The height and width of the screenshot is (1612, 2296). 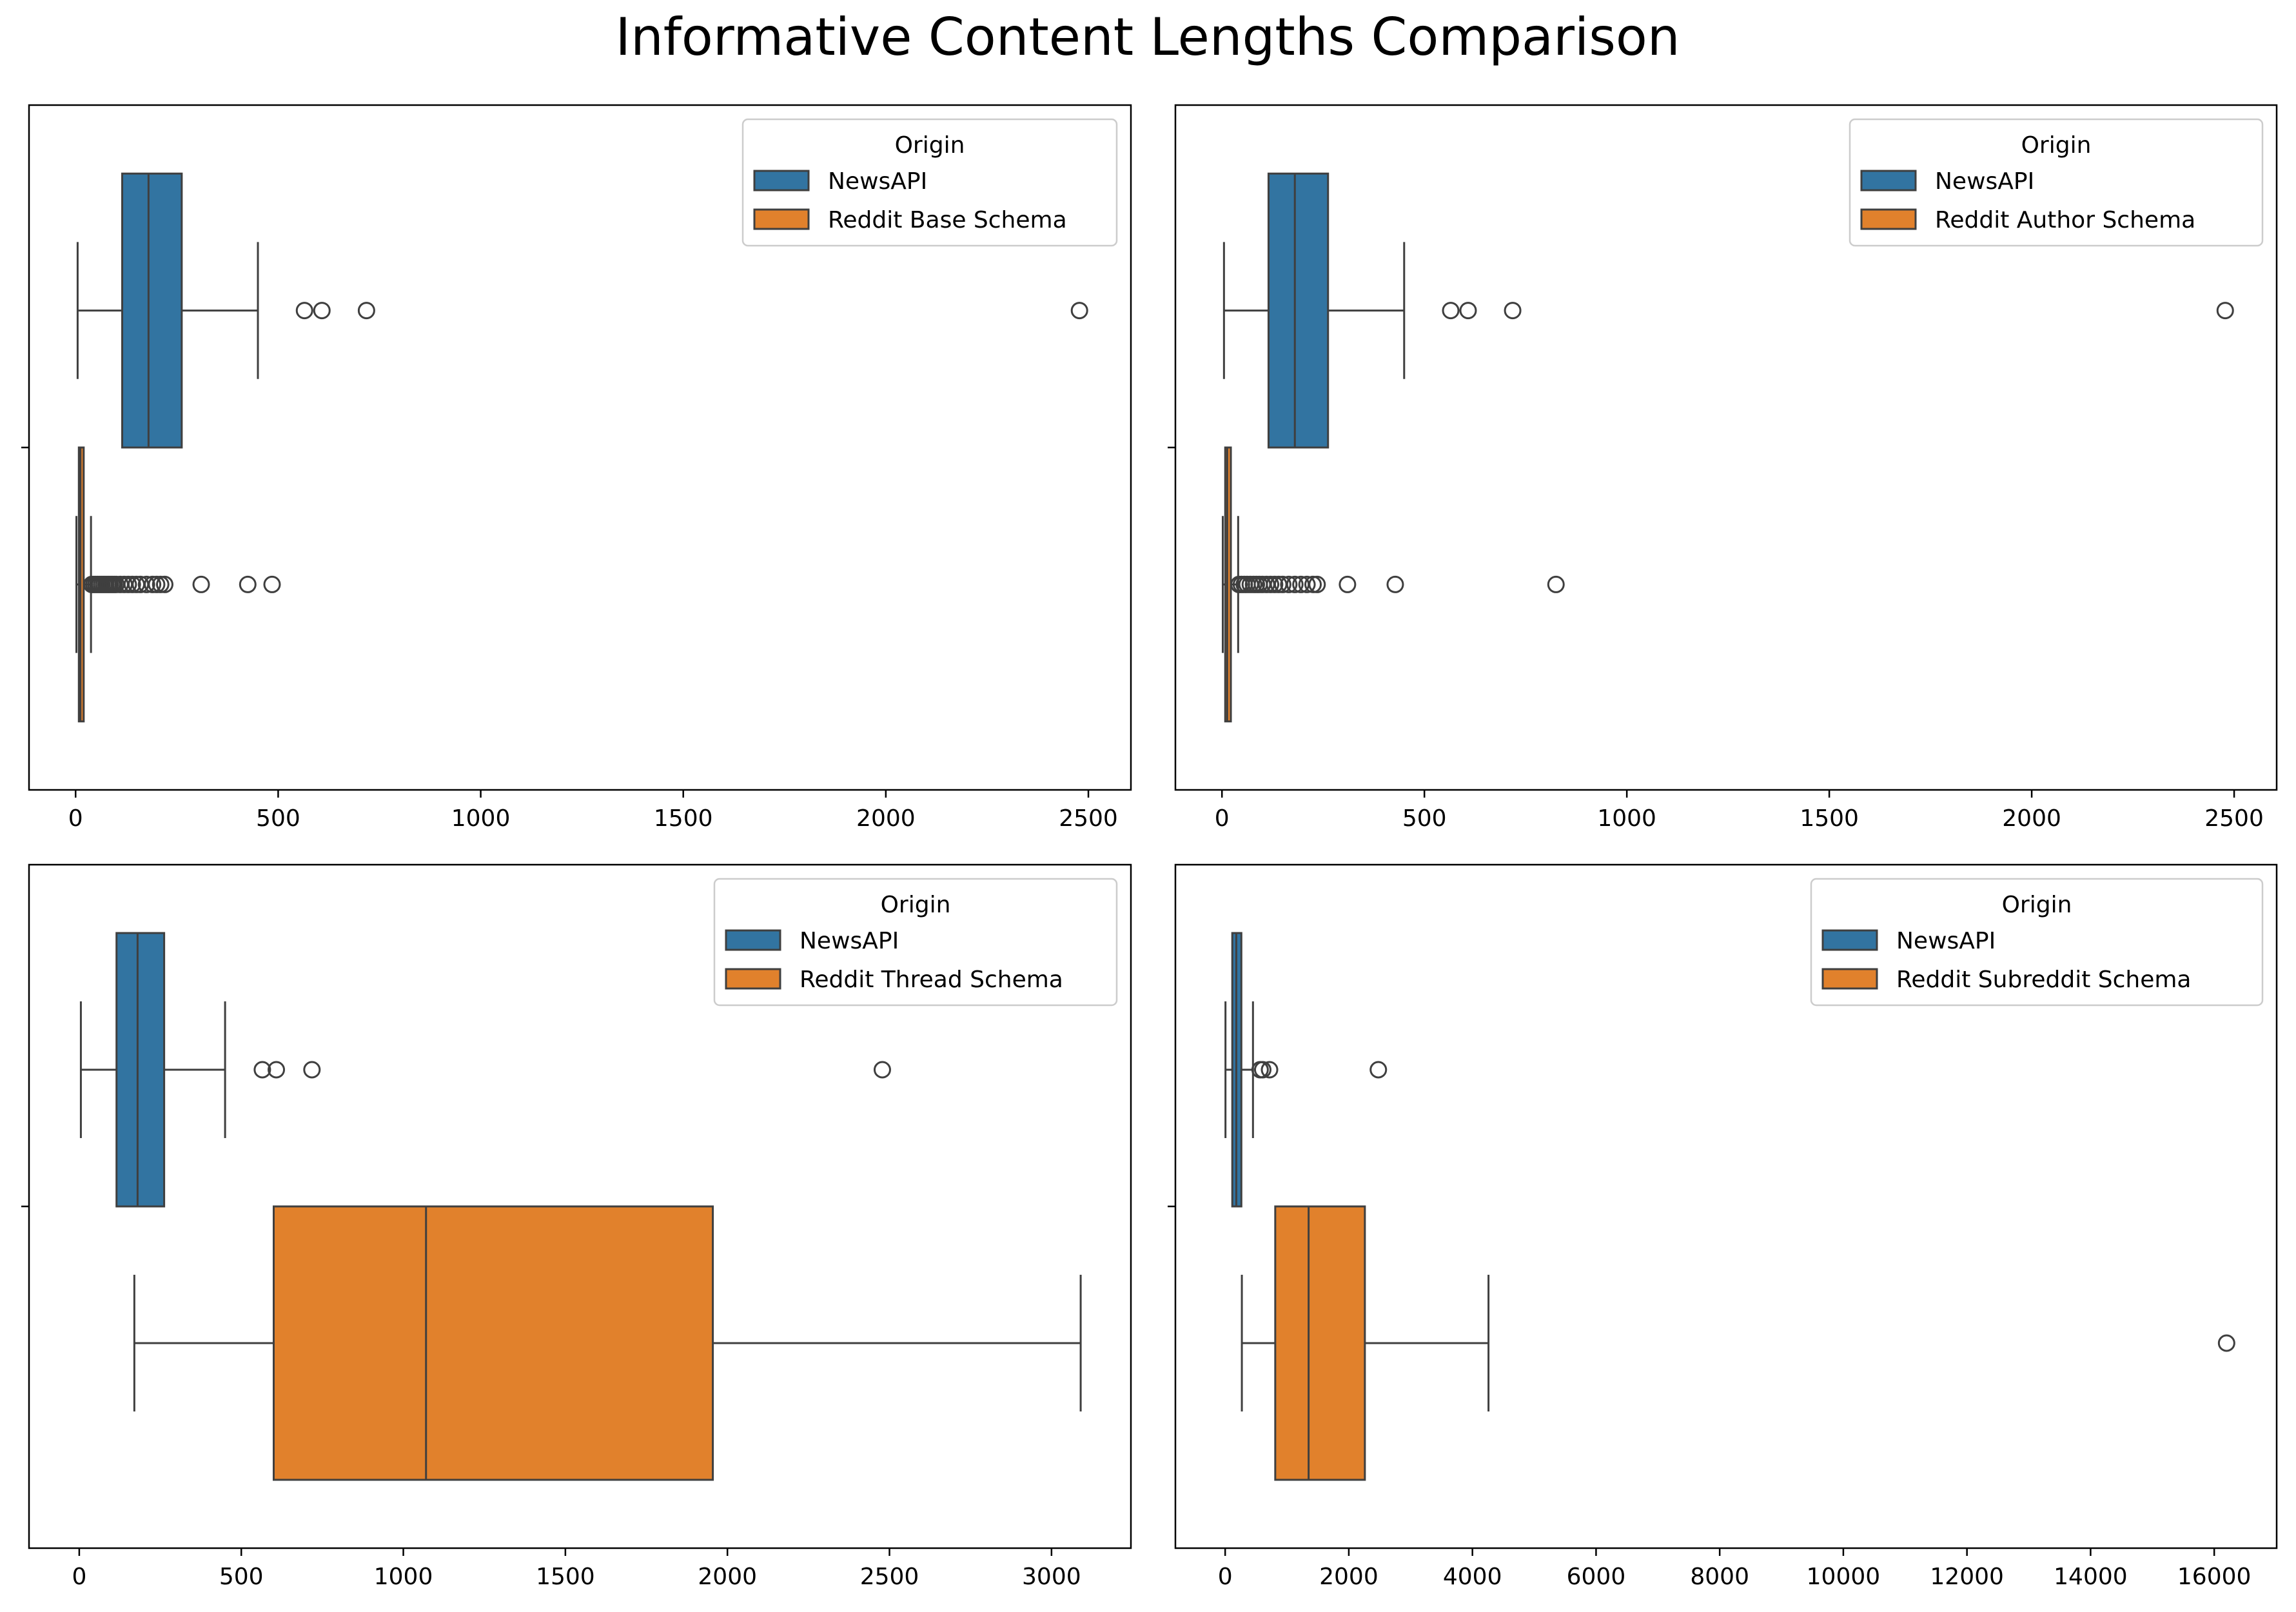 What do you see at coordinates (1051, 1577) in the screenshot?
I see `x-tick-label: 3000` at bounding box center [1051, 1577].